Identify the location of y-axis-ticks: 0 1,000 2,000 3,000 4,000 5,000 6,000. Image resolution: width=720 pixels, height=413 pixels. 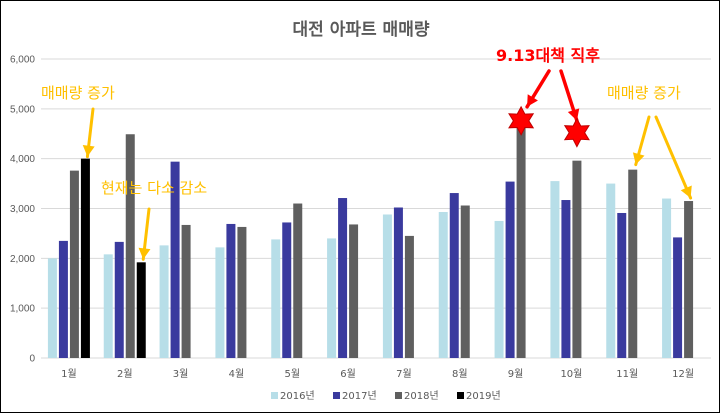
(22, 210).